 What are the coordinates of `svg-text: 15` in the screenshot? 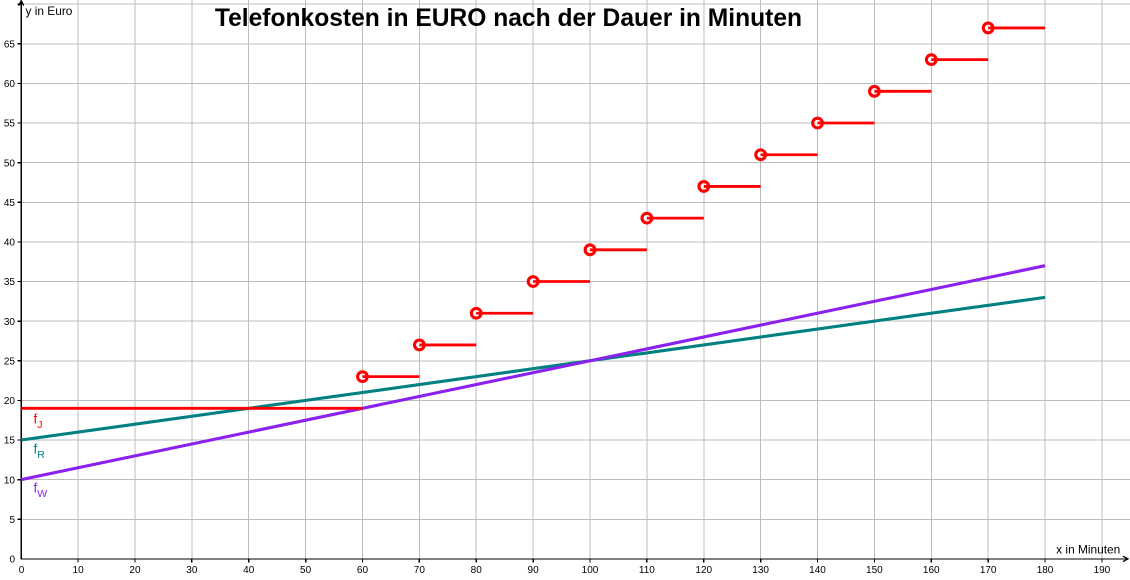 It's located at (10, 441).